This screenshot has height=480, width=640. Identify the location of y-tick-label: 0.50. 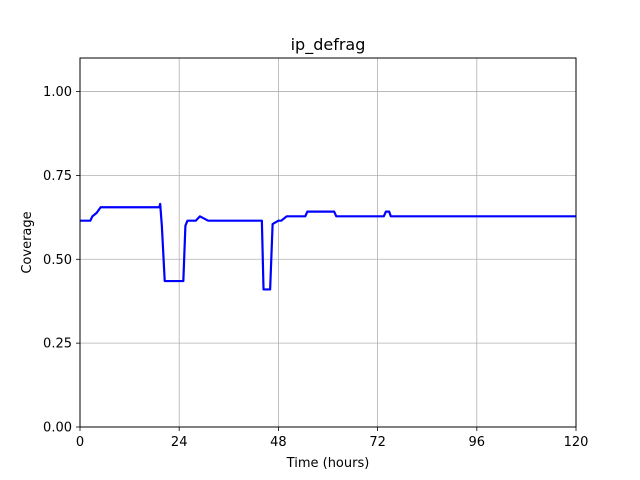
(57, 260).